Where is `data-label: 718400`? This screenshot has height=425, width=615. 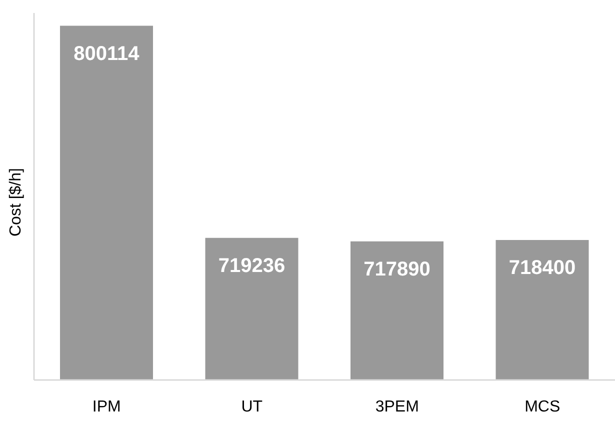 data-label: 718400 is located at coordinates (542, 268).